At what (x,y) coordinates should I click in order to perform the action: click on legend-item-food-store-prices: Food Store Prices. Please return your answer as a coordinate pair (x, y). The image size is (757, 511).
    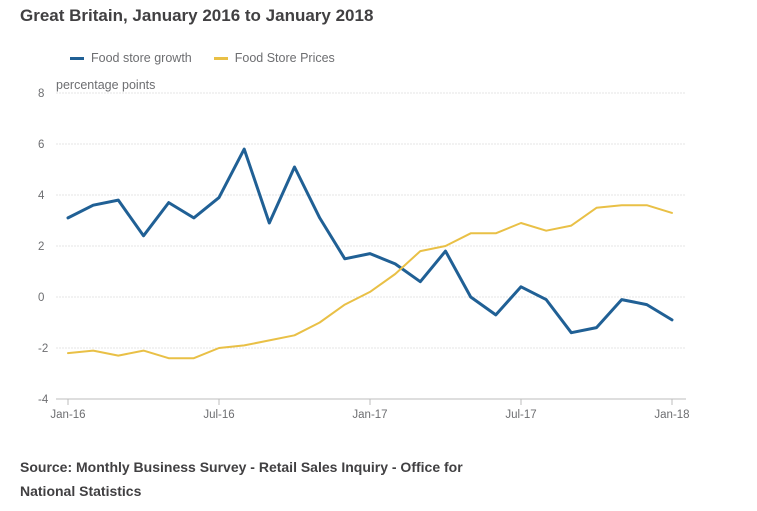
    Looking at the image, I should click on (274, 58).